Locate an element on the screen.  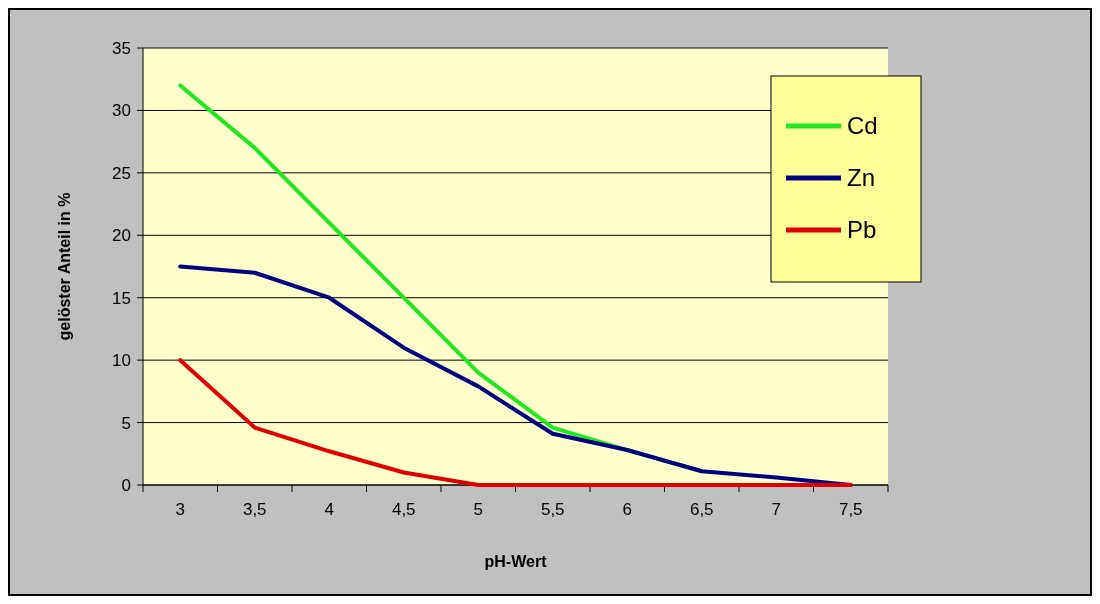
y-tick-label: 25 is located at coordinates (121, 173).